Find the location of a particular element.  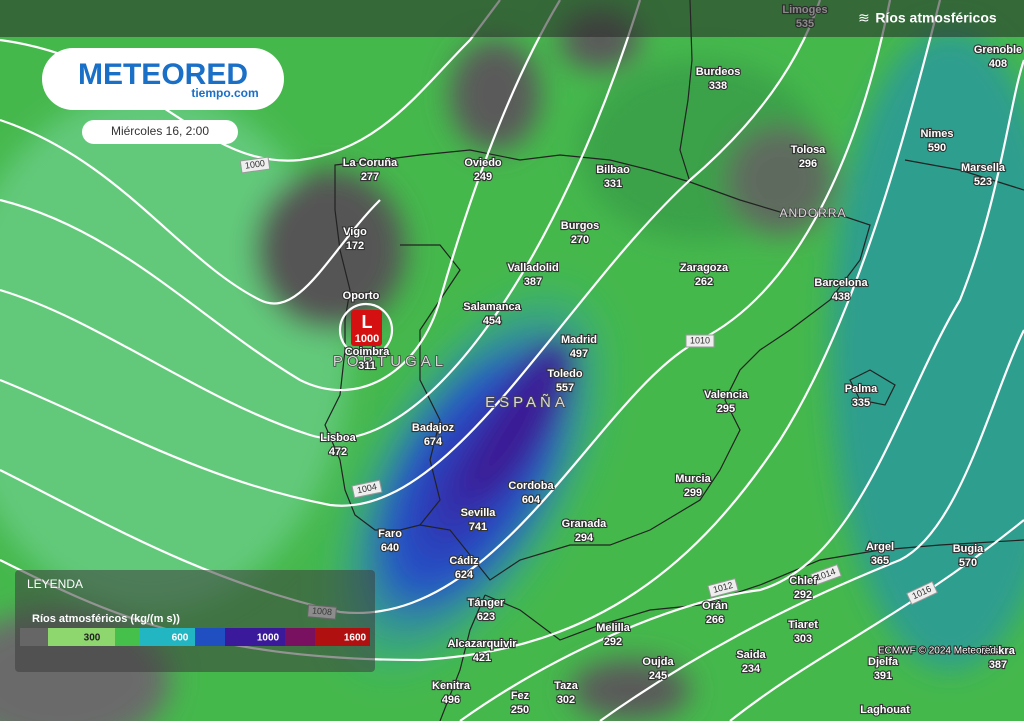

date: Miércoles 16, 2:00 is located at coordinates (160, 131).